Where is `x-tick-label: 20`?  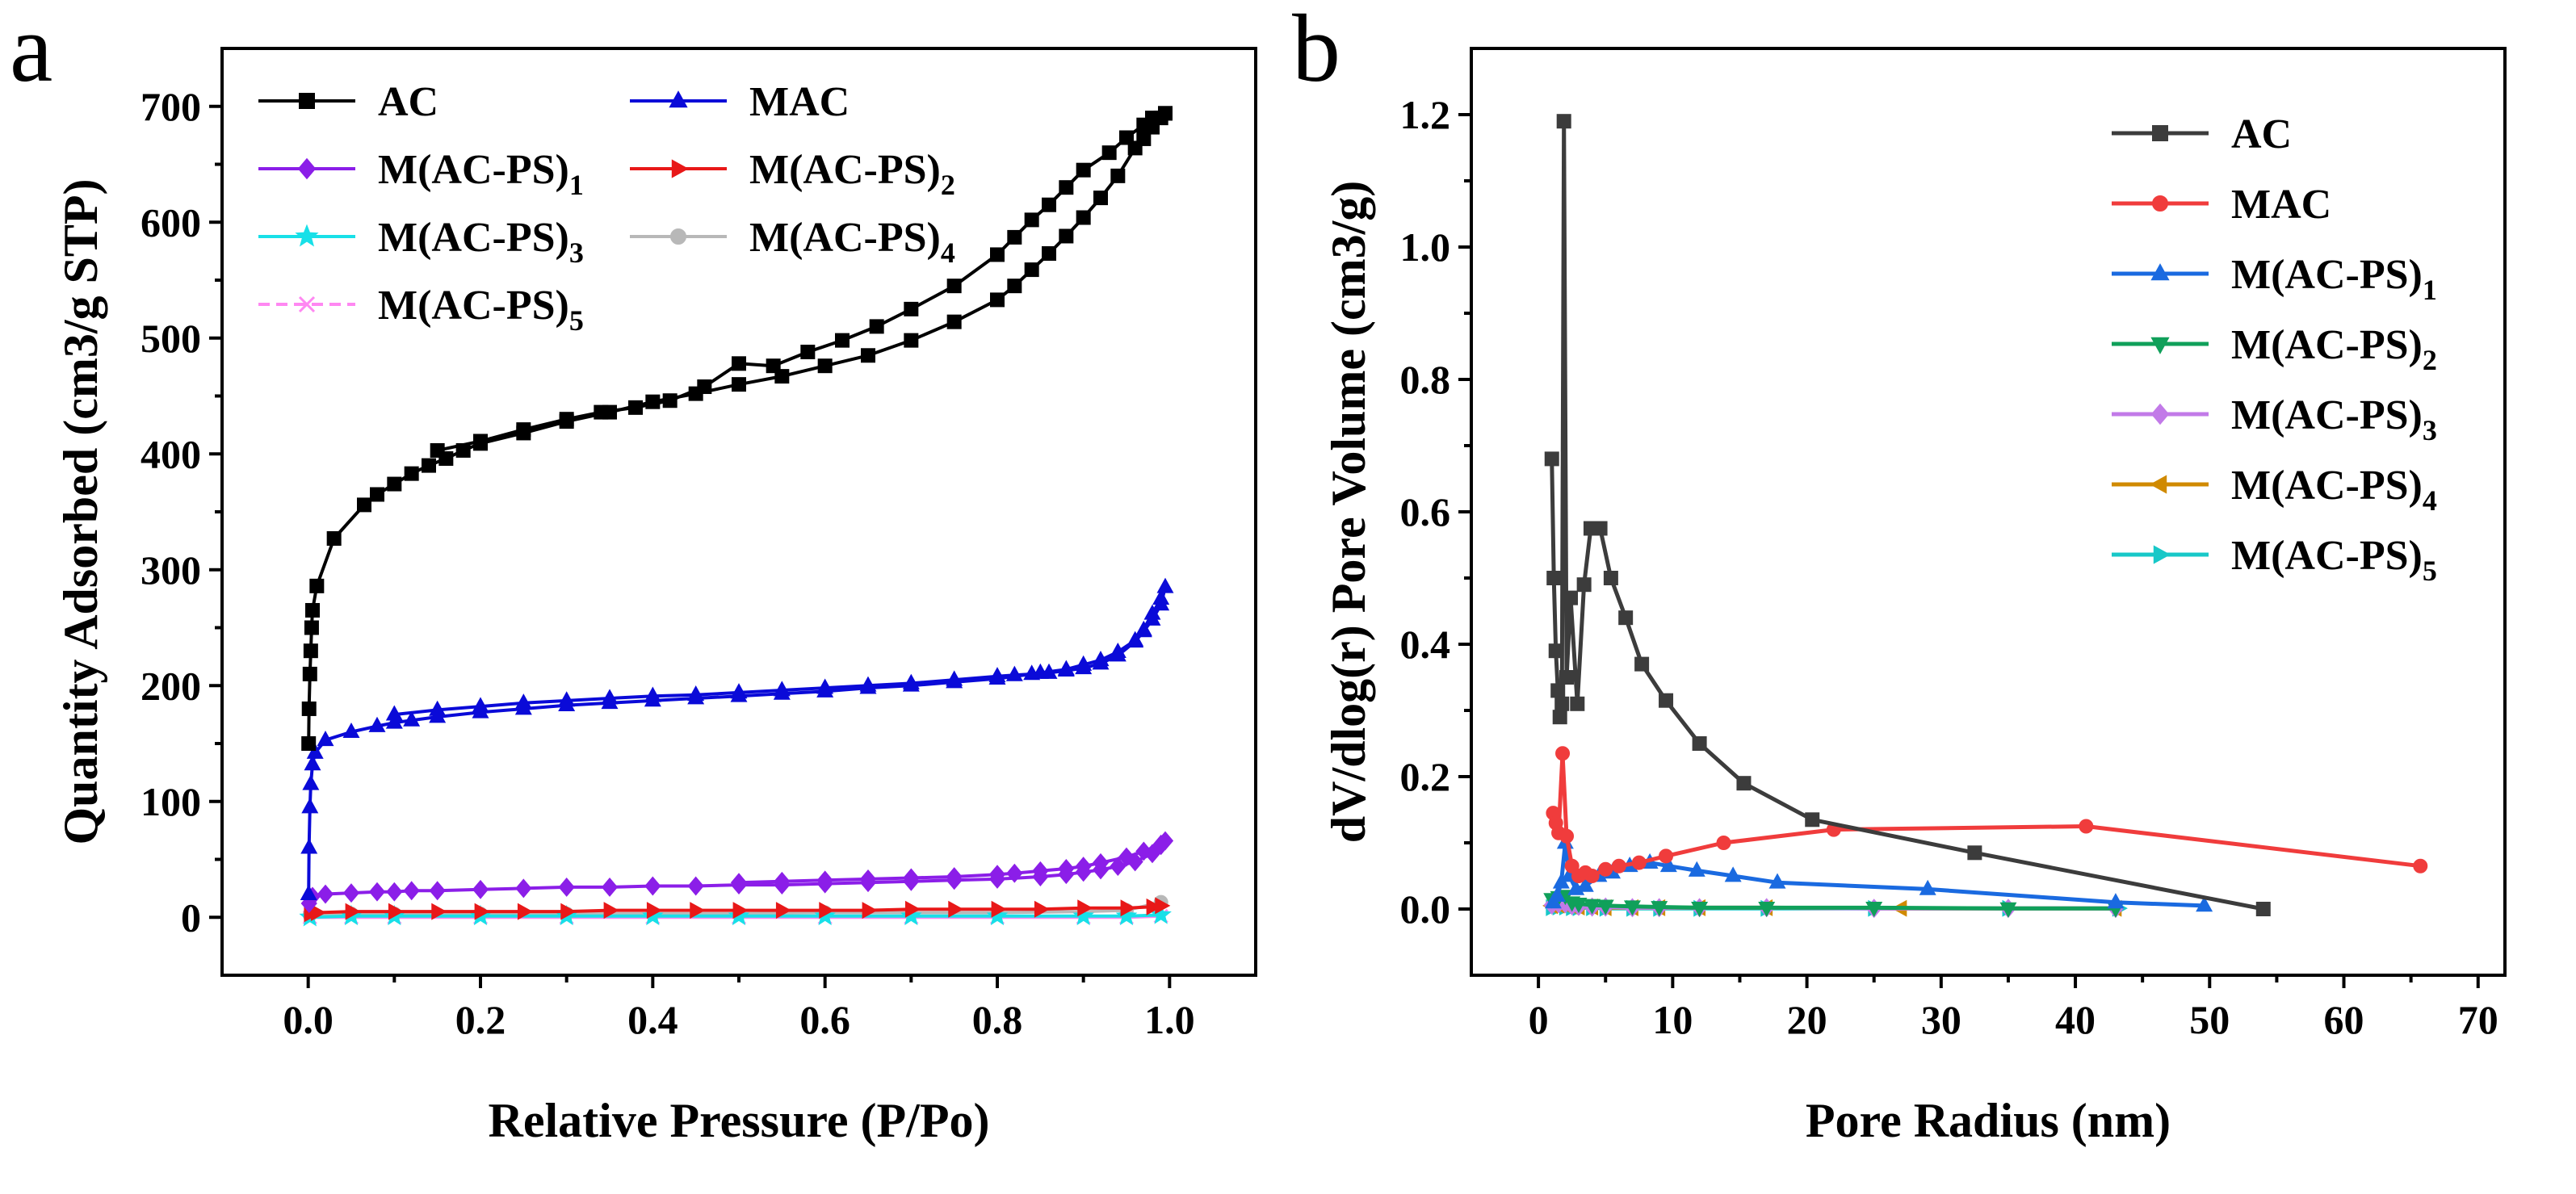 x-tick-label: 20 is located at coordinates (1807, 1019).